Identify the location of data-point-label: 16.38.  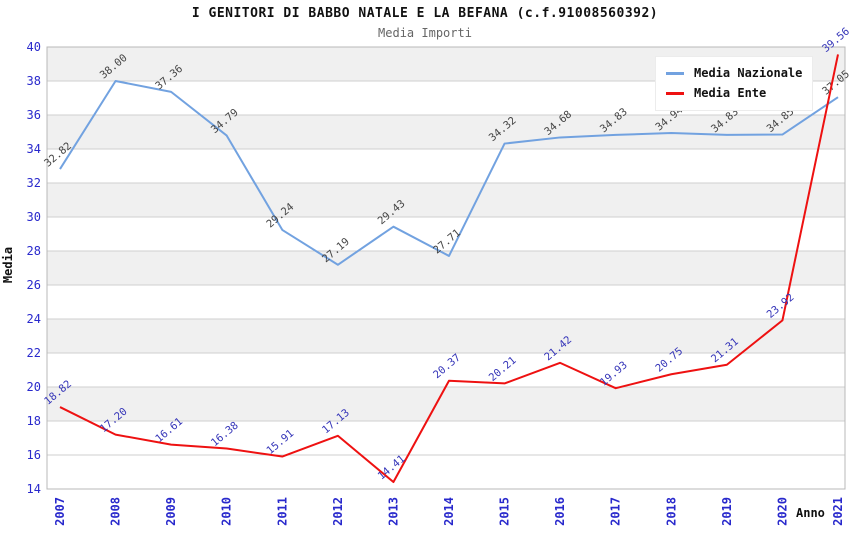
(225, 434).